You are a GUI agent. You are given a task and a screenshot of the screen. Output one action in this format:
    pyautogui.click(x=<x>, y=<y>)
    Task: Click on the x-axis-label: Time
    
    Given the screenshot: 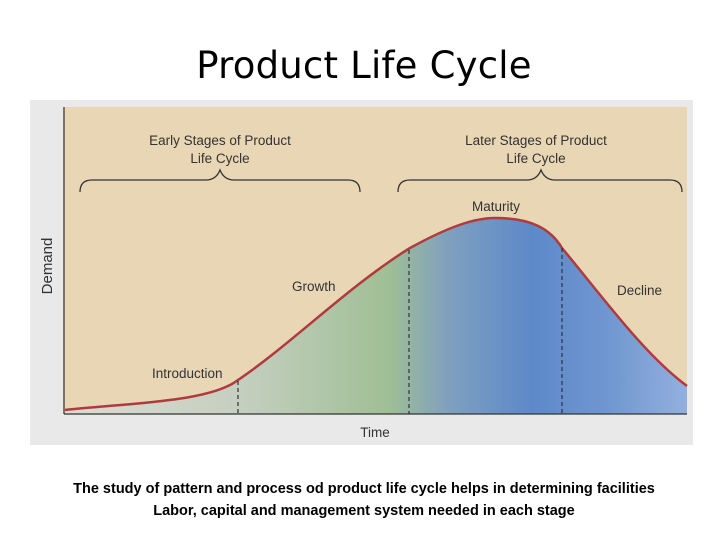 What is the action you would take?
    pyautogui.click(x=375, y=432)
    